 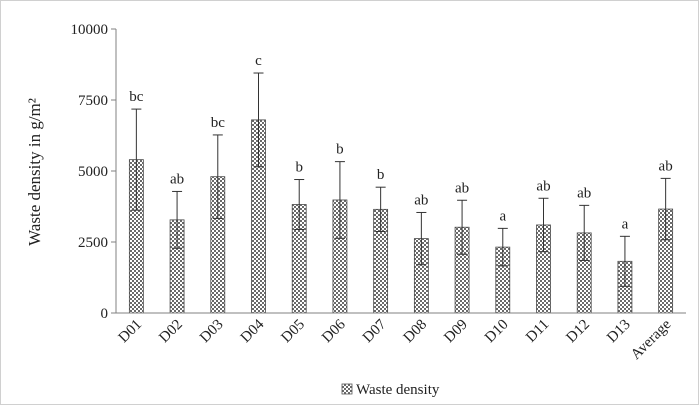 I want to click on legend-label: Waste density, so click(x=398, y=390).